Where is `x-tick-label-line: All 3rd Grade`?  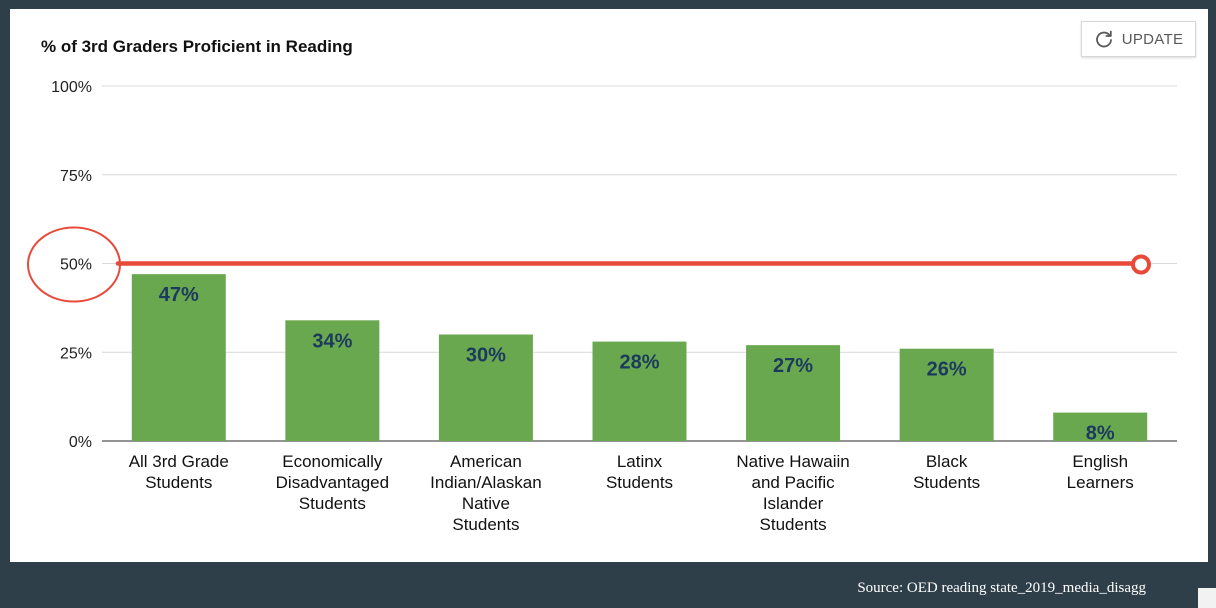
x-tick-label-line: All 3rd Grade is located at coordinates (179, 461).